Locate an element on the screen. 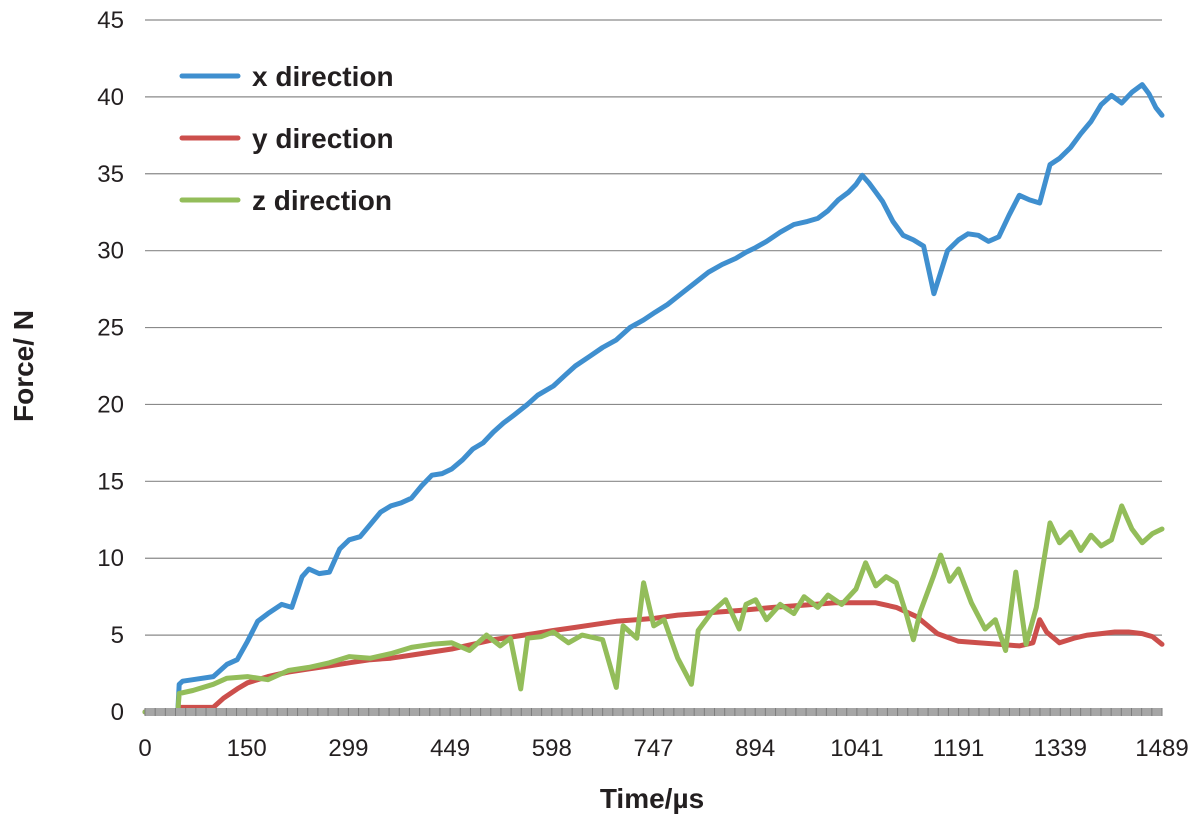  x-tick-label: 1041 is located at coordinates (856, 748).